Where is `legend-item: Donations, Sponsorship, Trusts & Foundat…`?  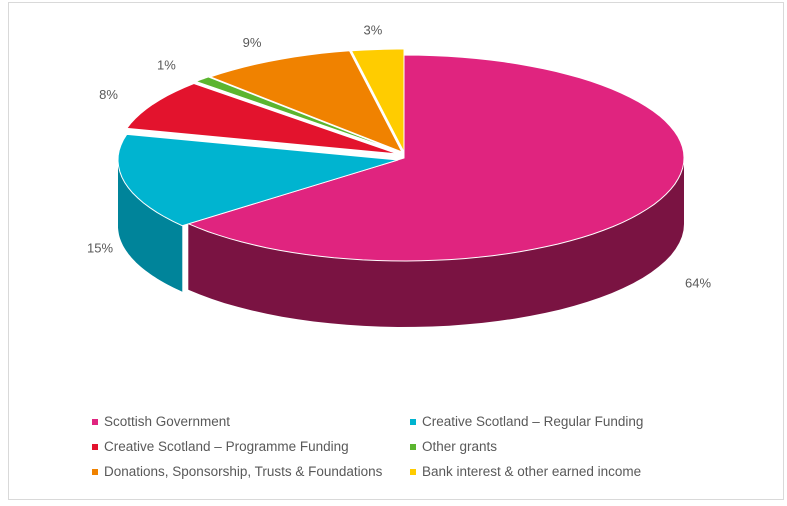 legend-item: Donations, Sponsorship, Trusts & Foundat… is located at coordinates (237, 471).